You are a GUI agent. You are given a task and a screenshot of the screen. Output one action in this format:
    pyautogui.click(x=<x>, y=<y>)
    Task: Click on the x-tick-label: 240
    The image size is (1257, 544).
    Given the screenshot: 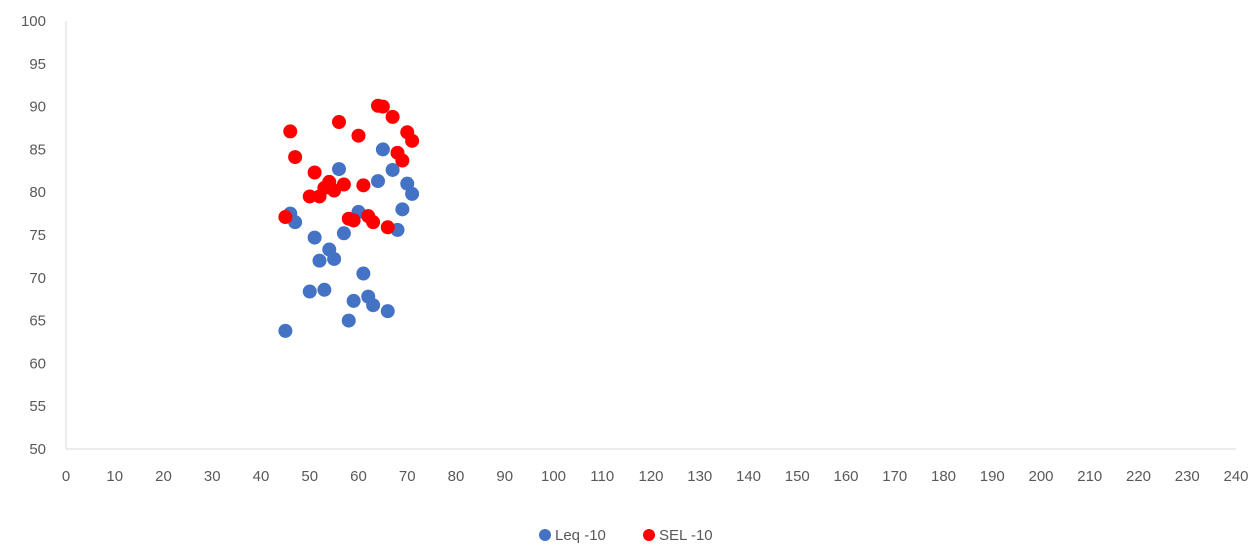 What is the action you would take?
    pyautogui.click(x=1235, y=476)
    